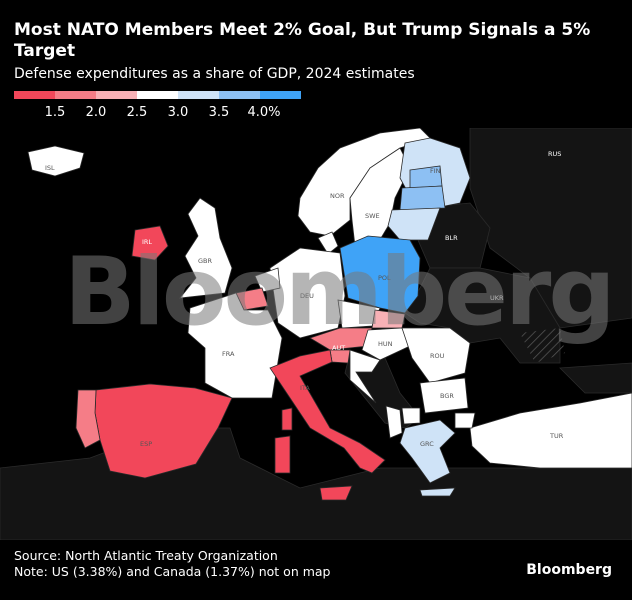 Image resolution: width=632 pixels, height=600 pixels. Describe the element at coordinates (328, 243) in the screenshot. I see `denmark` at that location.